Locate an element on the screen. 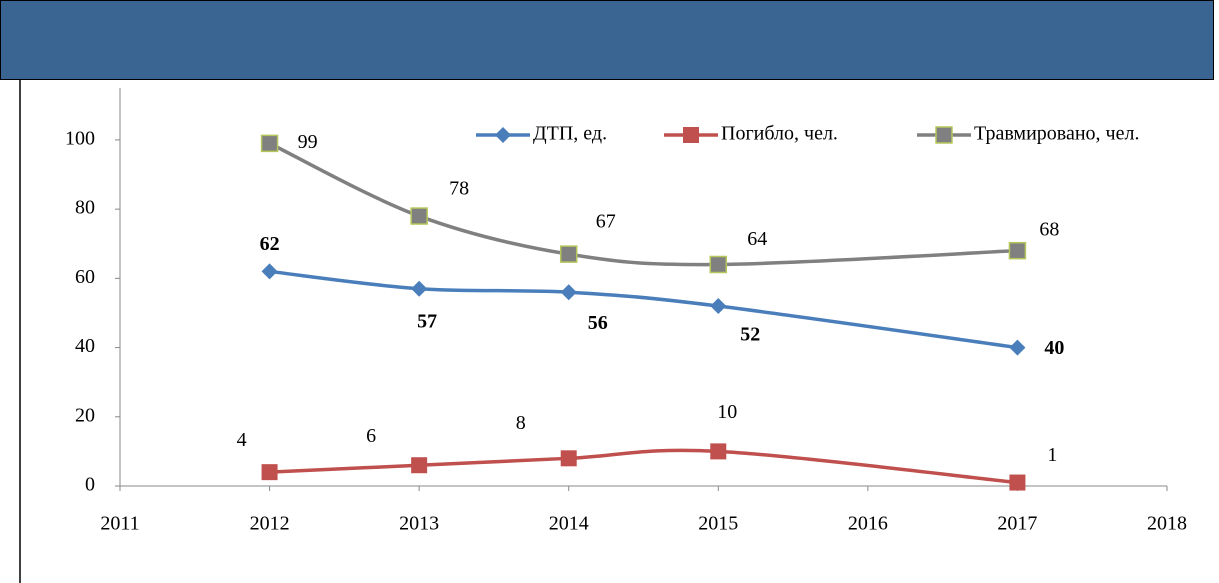  data-label: 10 is located at coordinates (727, 412).